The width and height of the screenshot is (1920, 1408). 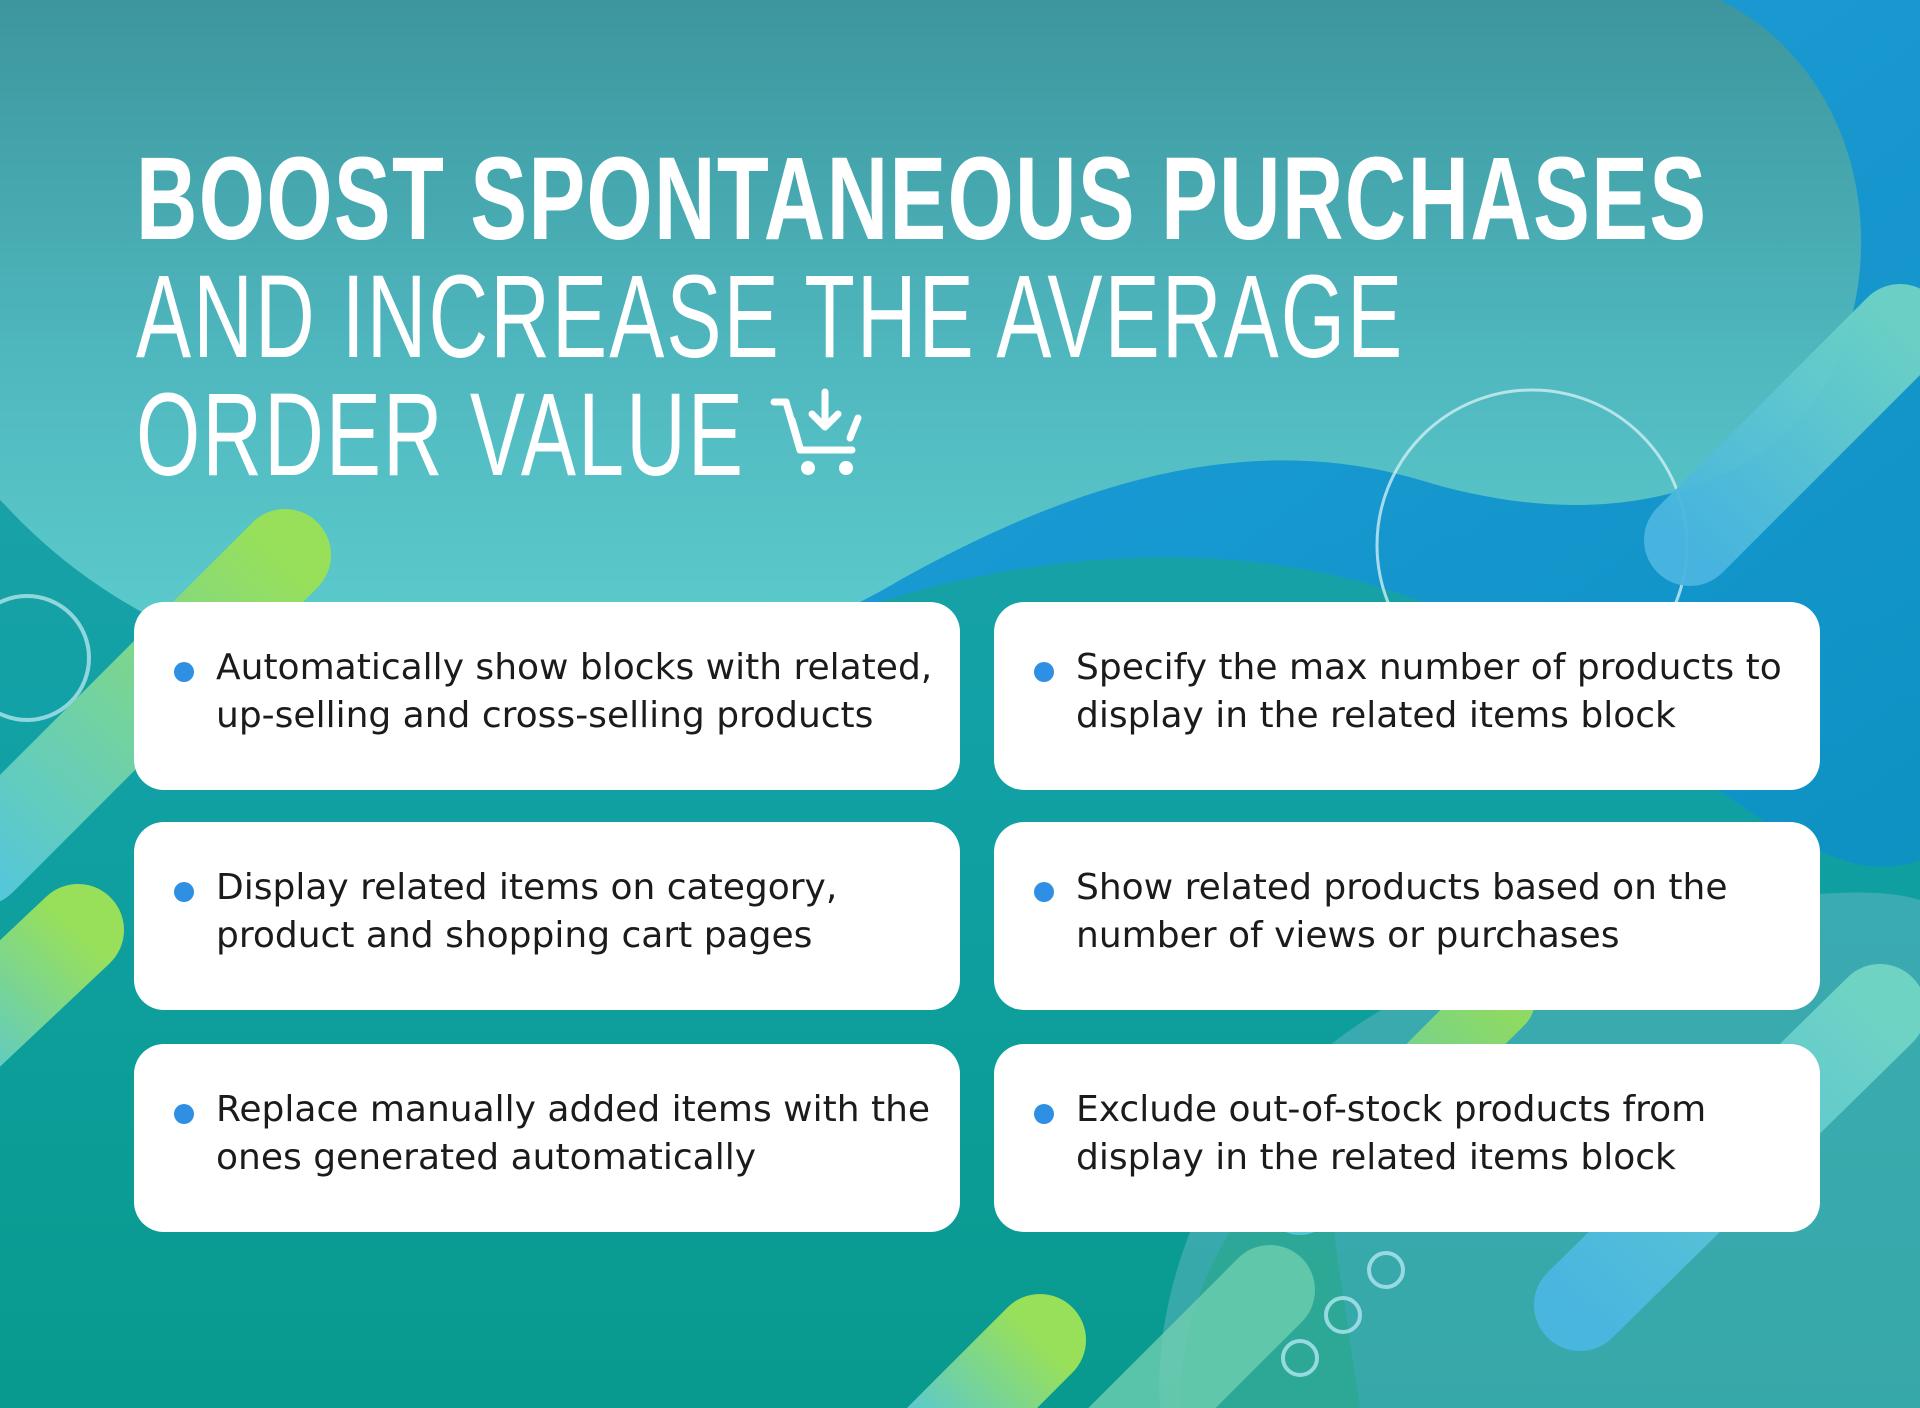 I want to click on headline-line-3: ORDER VALUE, so click(x=441, y=435).